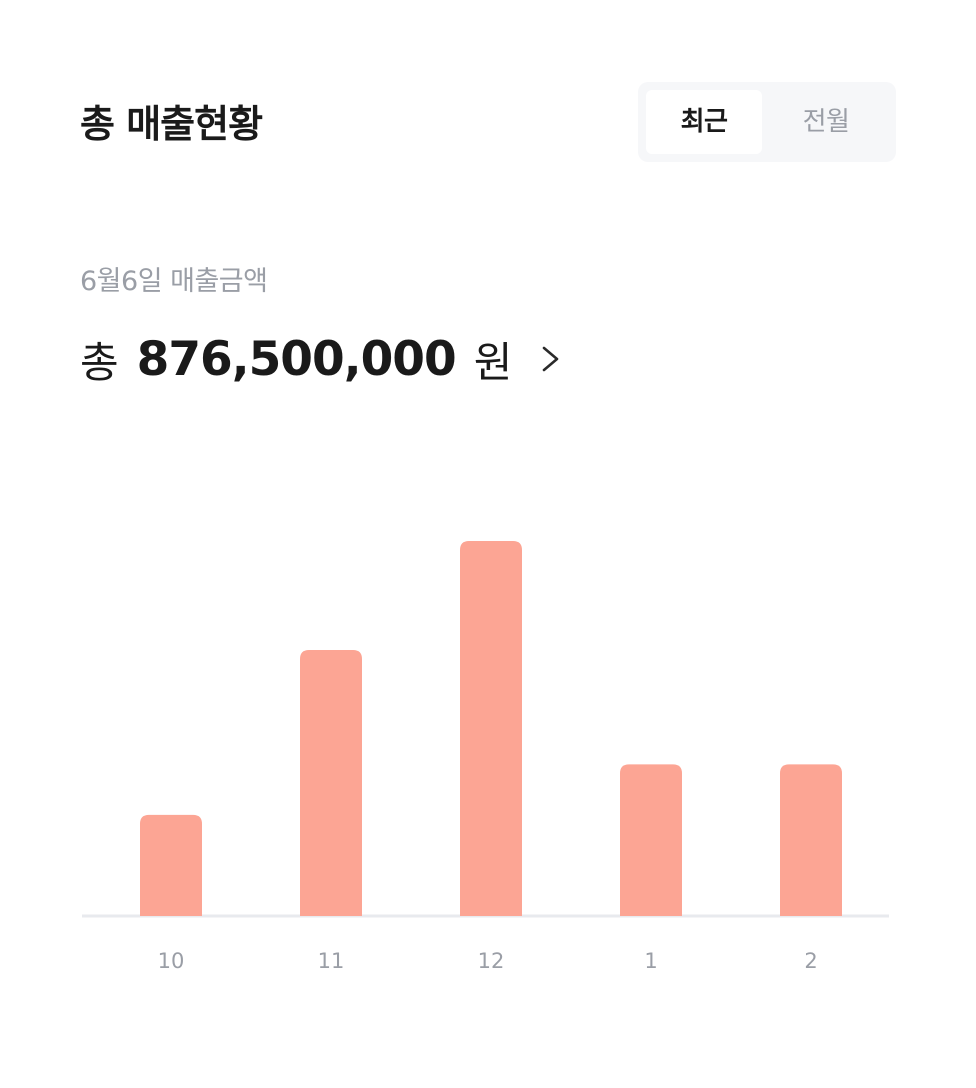 The height and width of the screenshot is (1088, 976). What do you see at coordinates (99, 362) in the screenshot?
I see `amount-prefix: 총` at bounding box center [99, 362].